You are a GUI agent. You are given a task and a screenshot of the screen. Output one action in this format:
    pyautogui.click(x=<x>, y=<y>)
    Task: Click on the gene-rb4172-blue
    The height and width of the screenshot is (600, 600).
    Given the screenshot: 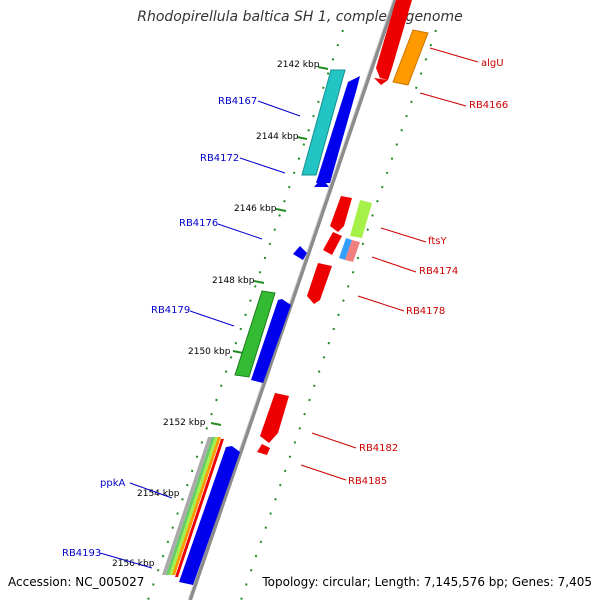 What is the action you would take?
    pyautogui.click(x=321, y=182)
    